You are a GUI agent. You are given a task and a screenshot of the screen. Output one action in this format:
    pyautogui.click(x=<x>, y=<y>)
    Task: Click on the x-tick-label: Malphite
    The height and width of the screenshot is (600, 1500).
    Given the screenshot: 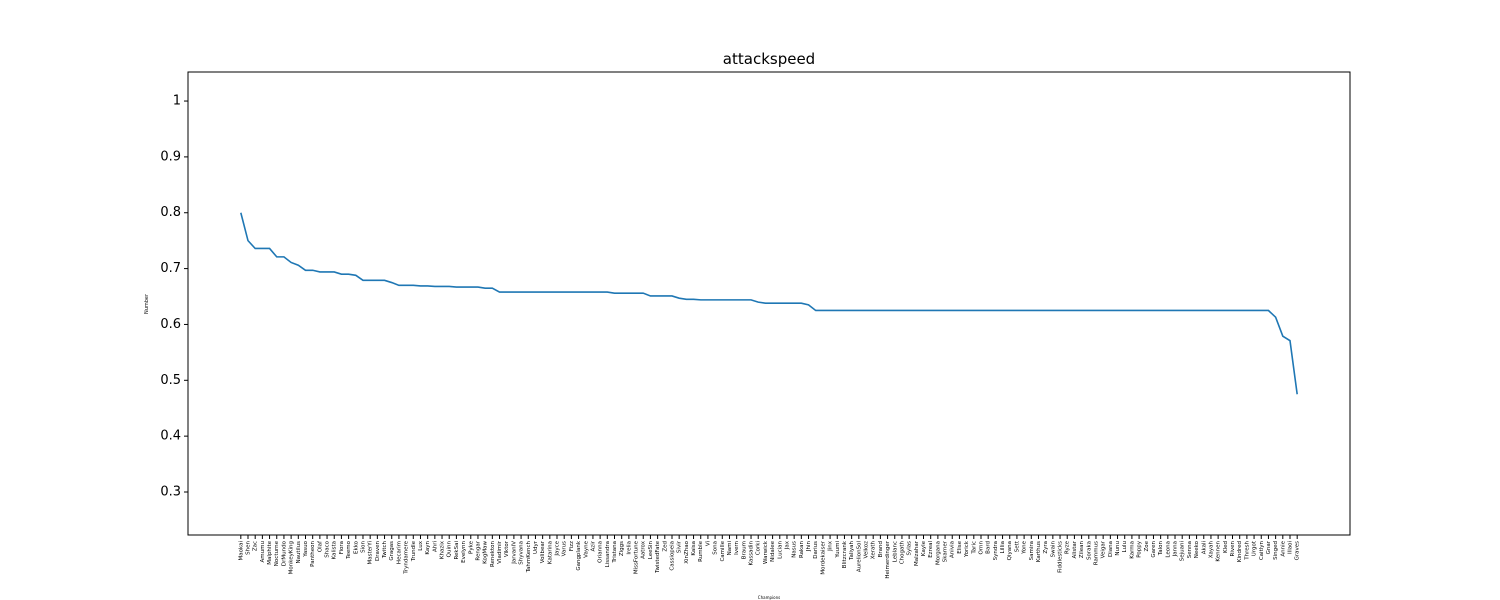 What is the action you would take?
    pyautogui.click(x=270, y=552)
    